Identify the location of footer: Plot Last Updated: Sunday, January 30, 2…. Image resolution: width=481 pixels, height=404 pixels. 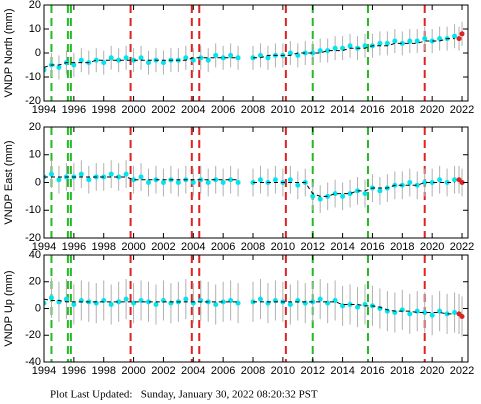
(184, 395).